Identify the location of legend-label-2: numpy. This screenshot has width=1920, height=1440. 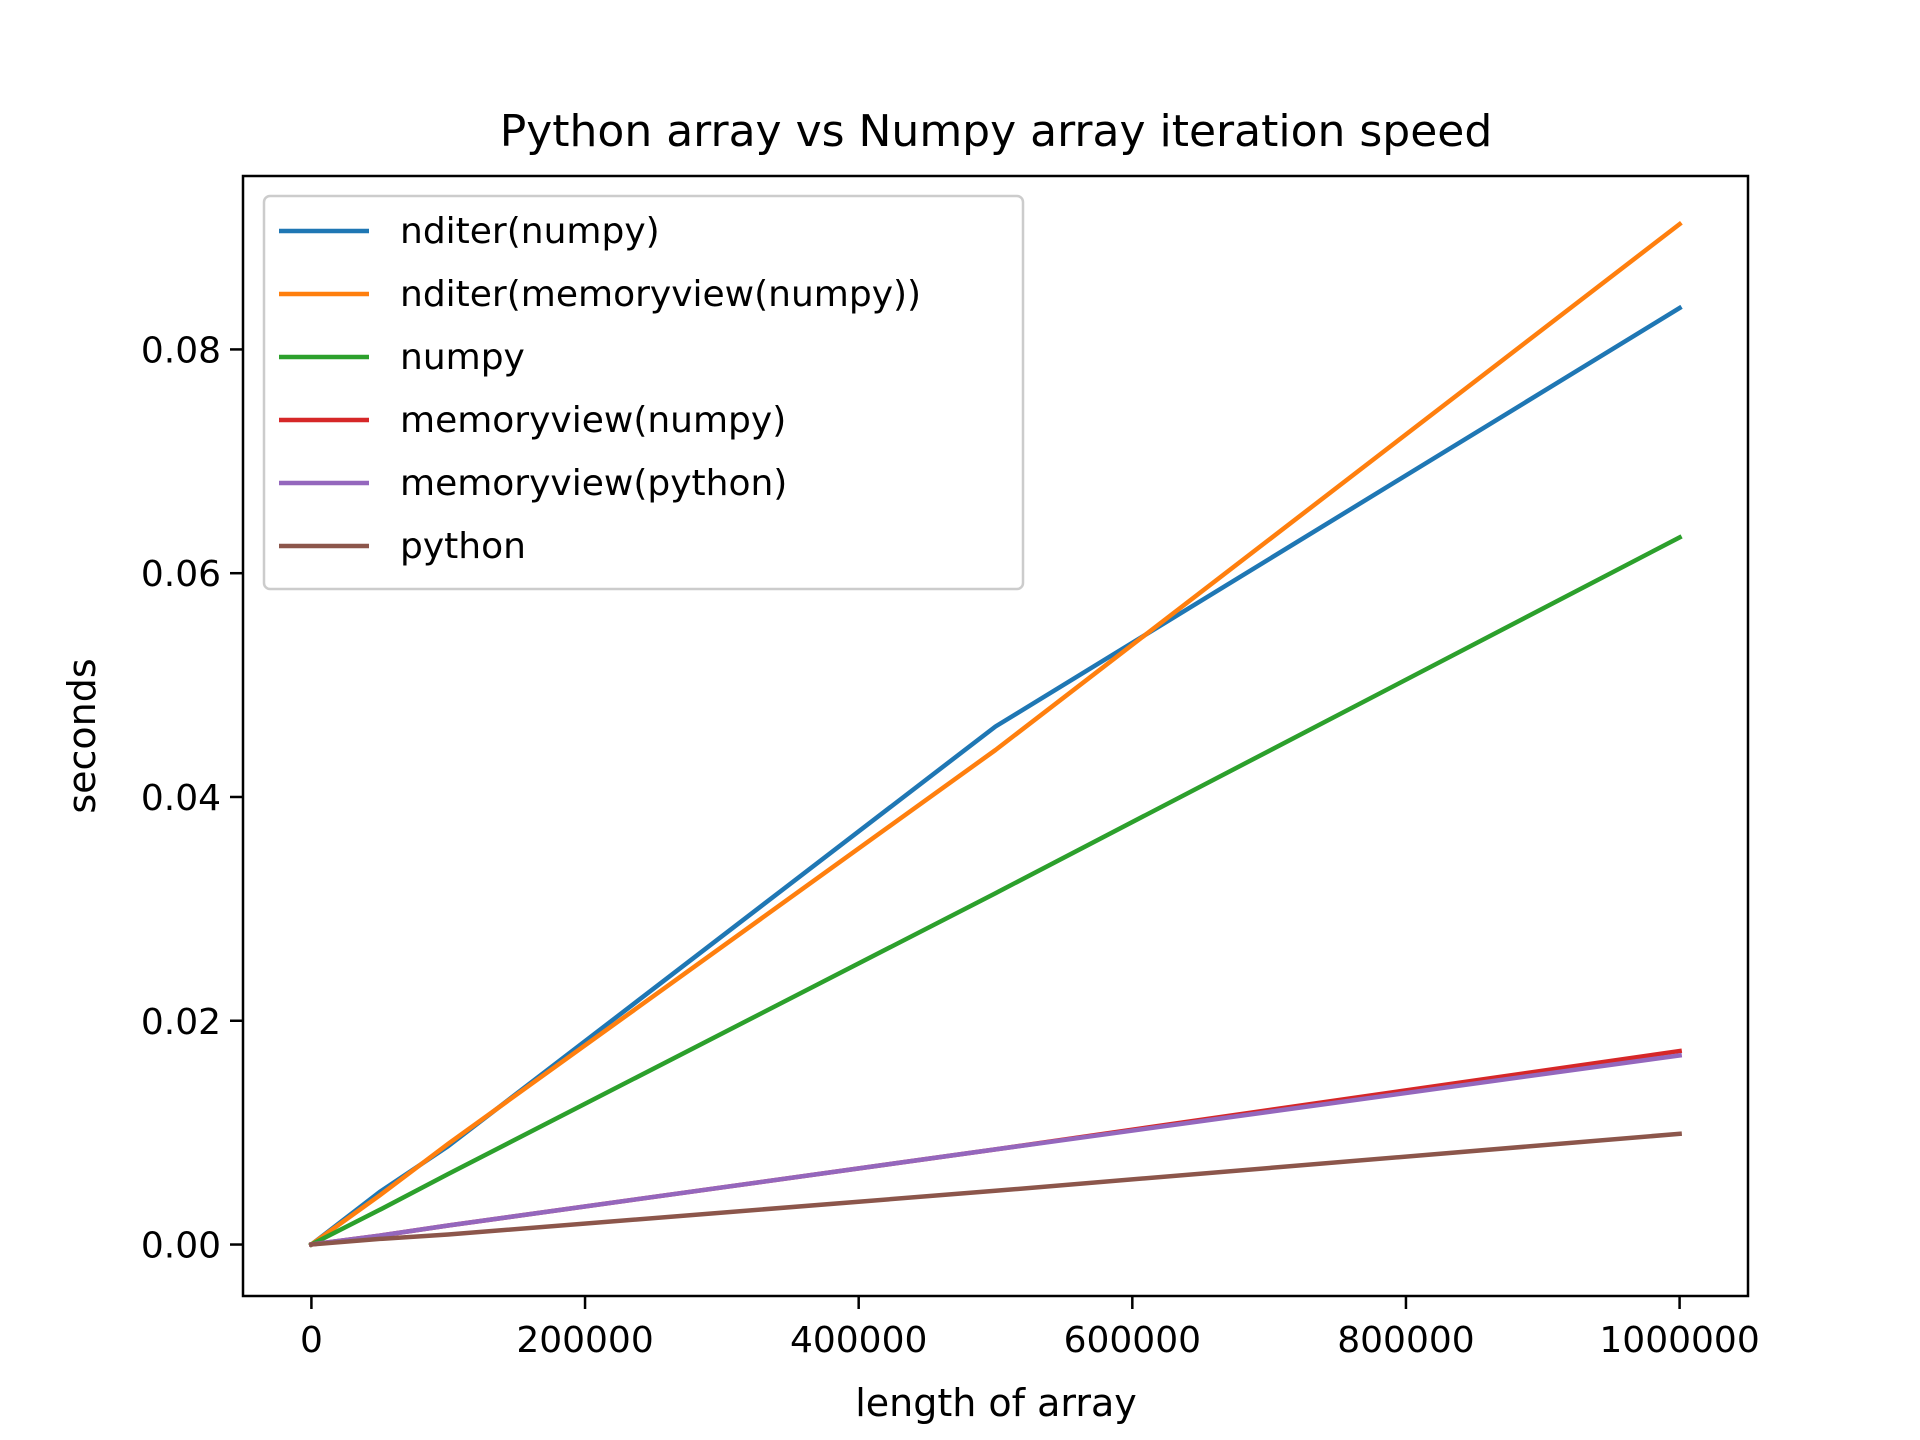
(462, 357).